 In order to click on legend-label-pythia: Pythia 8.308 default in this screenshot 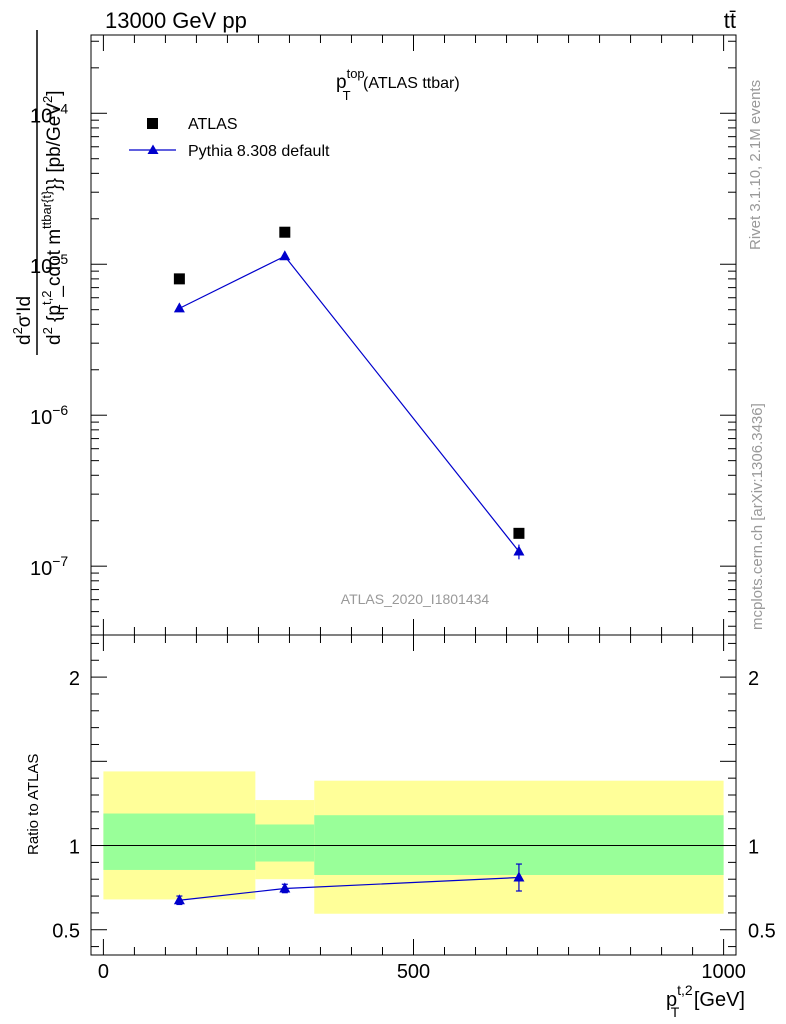, I will do `click(259, 151)`.